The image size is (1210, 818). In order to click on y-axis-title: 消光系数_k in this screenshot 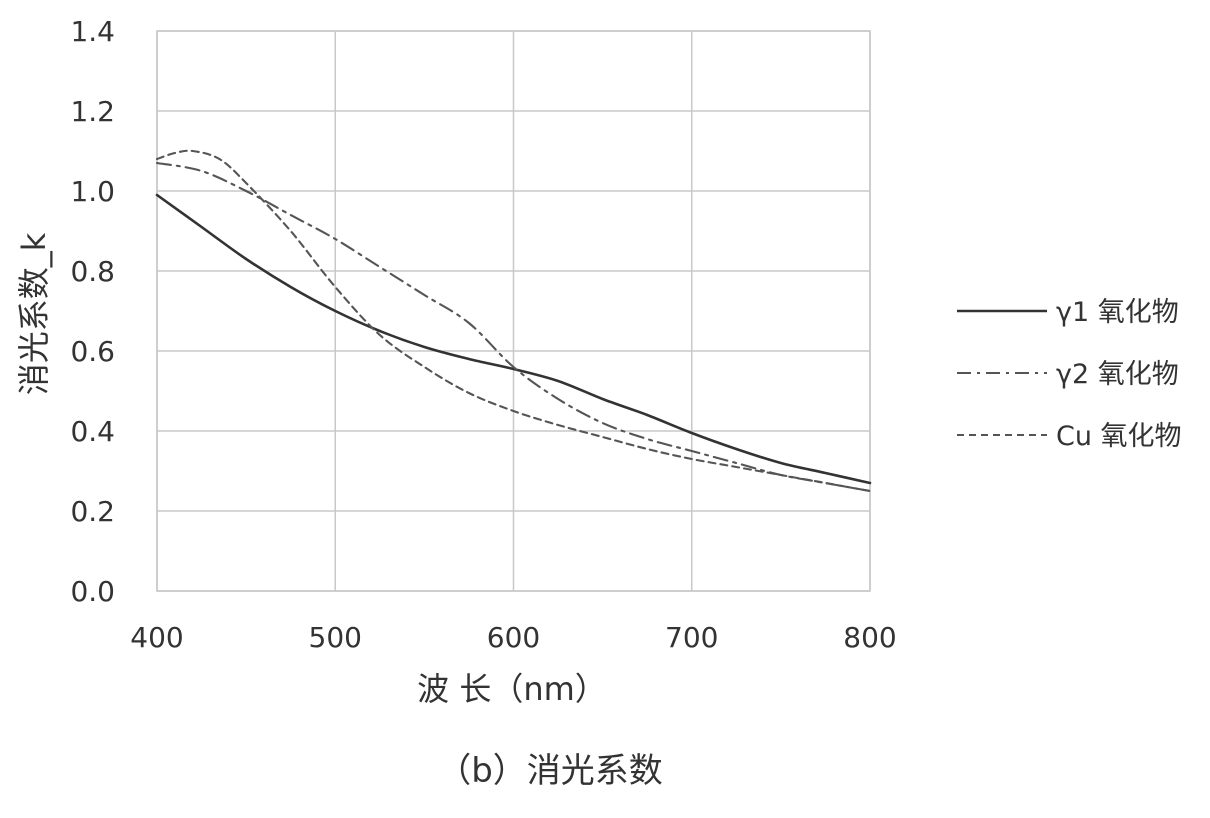, I will do `click(34, 313)`.